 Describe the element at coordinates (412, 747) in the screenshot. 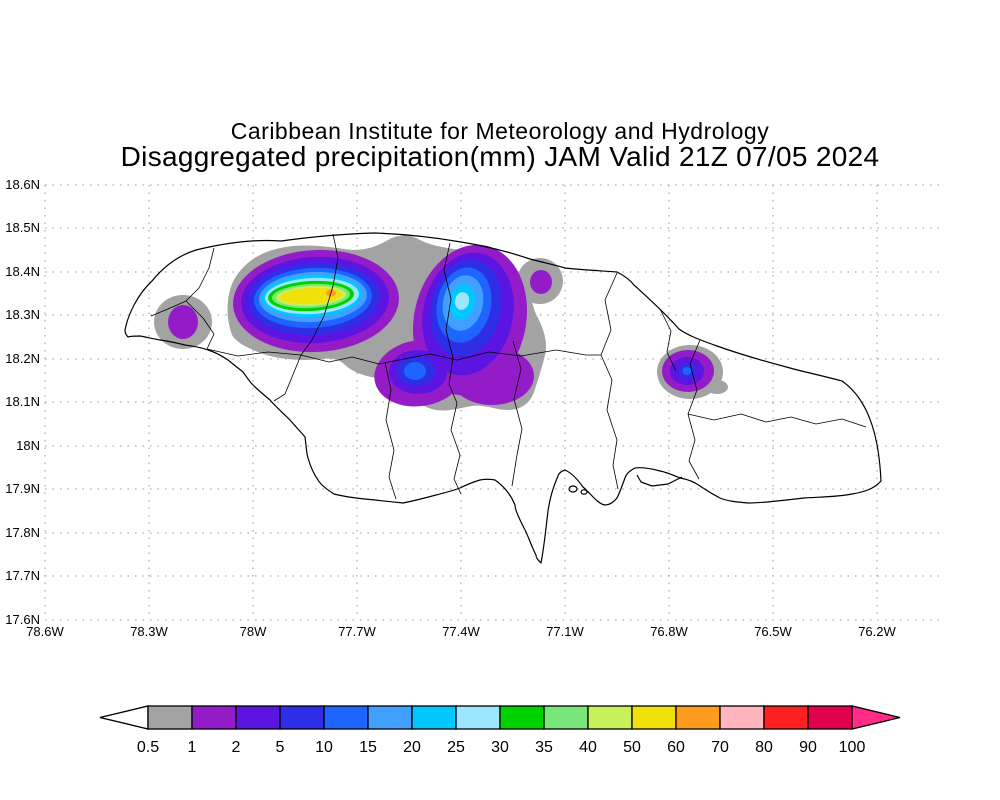

I see `colorbar-tick-label: 20` at that location.